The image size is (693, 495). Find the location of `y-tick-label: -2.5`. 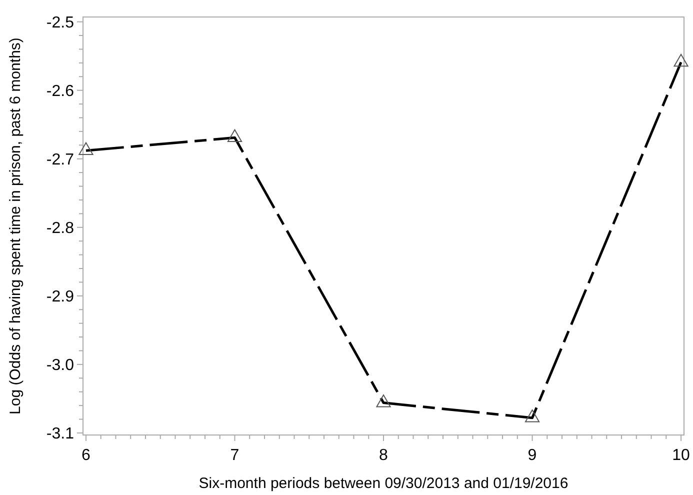

y-tick-label: -2.5 is located at coordinates (60, 23).